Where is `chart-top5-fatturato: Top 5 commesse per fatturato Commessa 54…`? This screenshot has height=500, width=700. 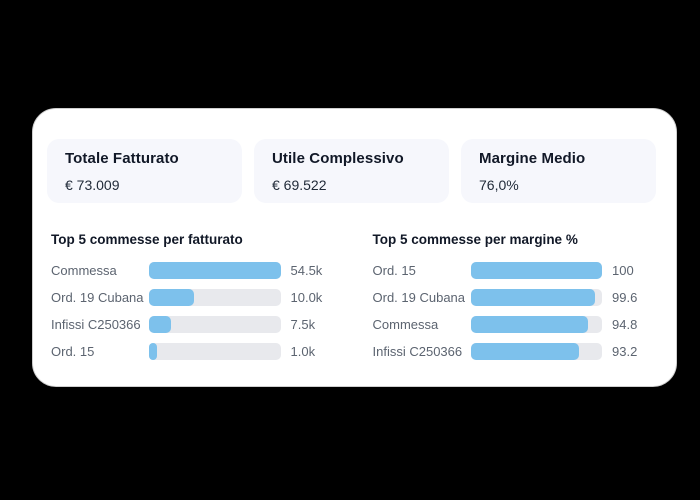
chart-top5-fatturato: Top 5 commesse per fatturato Commessa 54… is located at coordinates (192, 301).